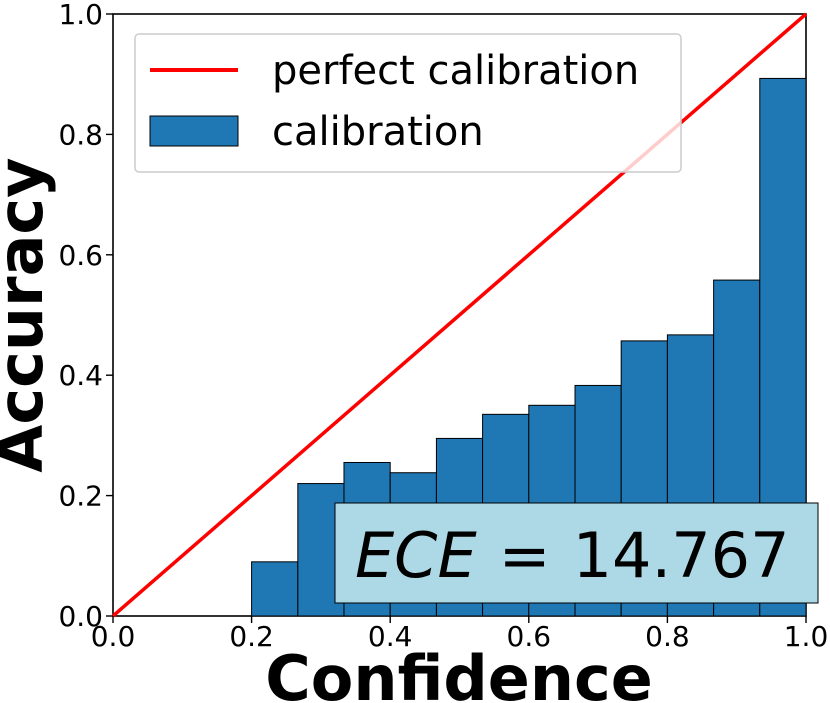 The width and height of the screenshot is (830, 703). What do you see at coordinates (80, 15) in the screenshot?
I see `y-tick-label: 1.0` at bounding box center [80, 15].